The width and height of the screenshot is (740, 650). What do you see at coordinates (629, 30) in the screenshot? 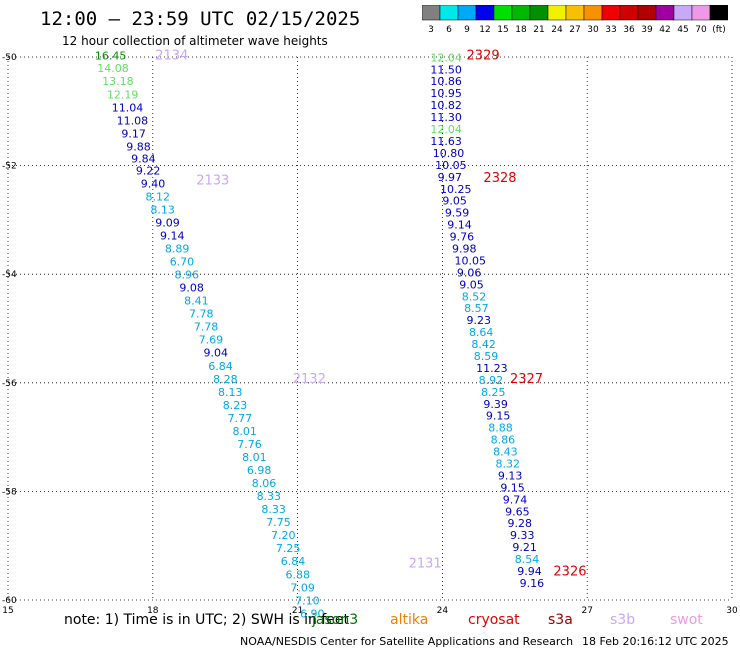
I see `colorbar-label: 36` at bounding box center [629, 30].